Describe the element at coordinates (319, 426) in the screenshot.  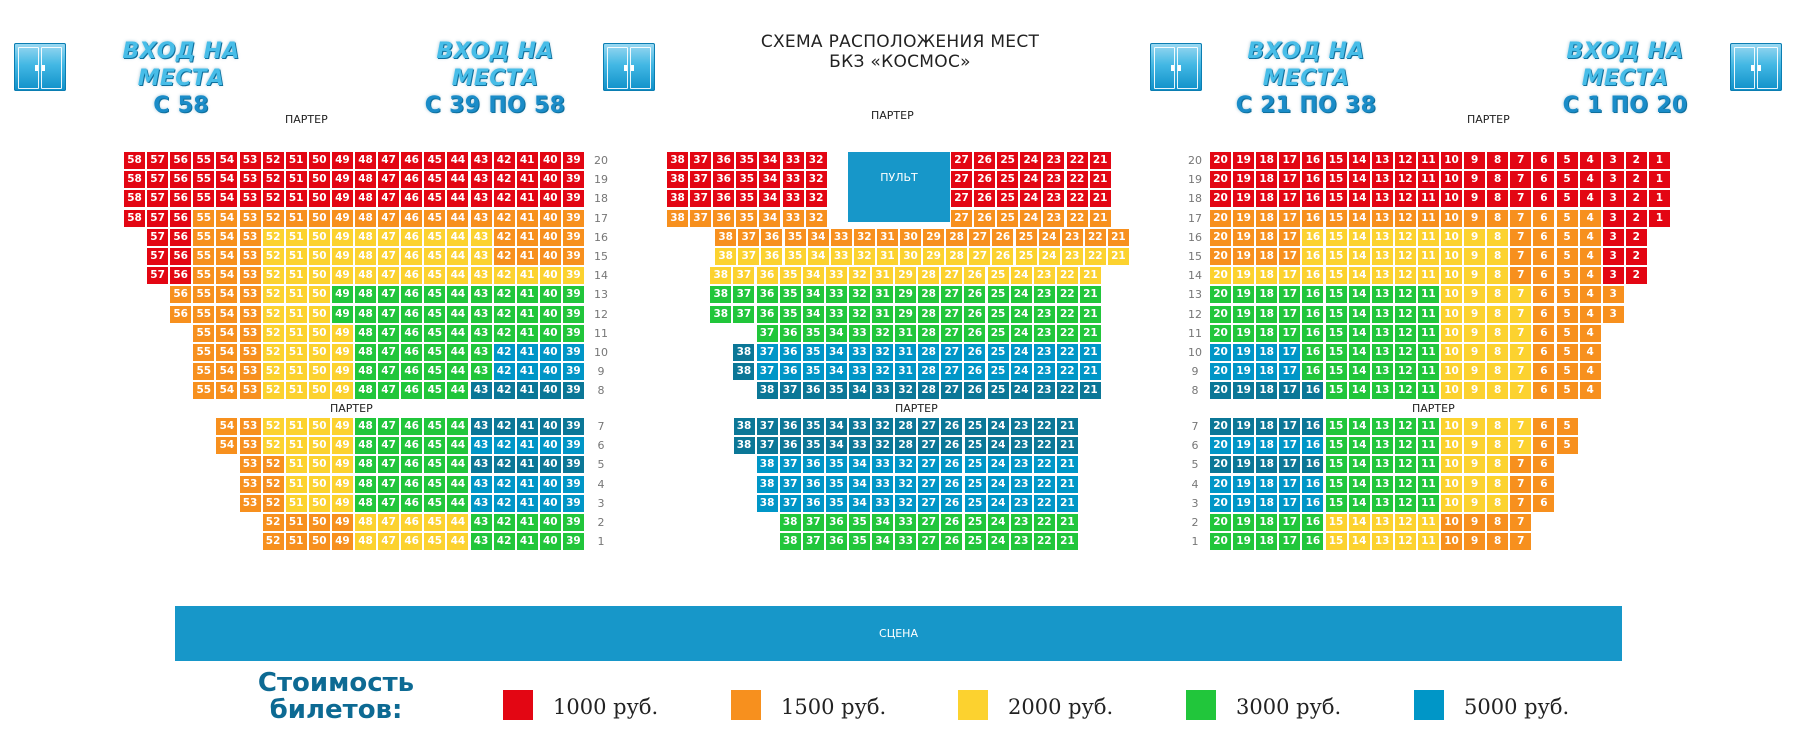
I see `seat-left-r7-50: 50` at that location.